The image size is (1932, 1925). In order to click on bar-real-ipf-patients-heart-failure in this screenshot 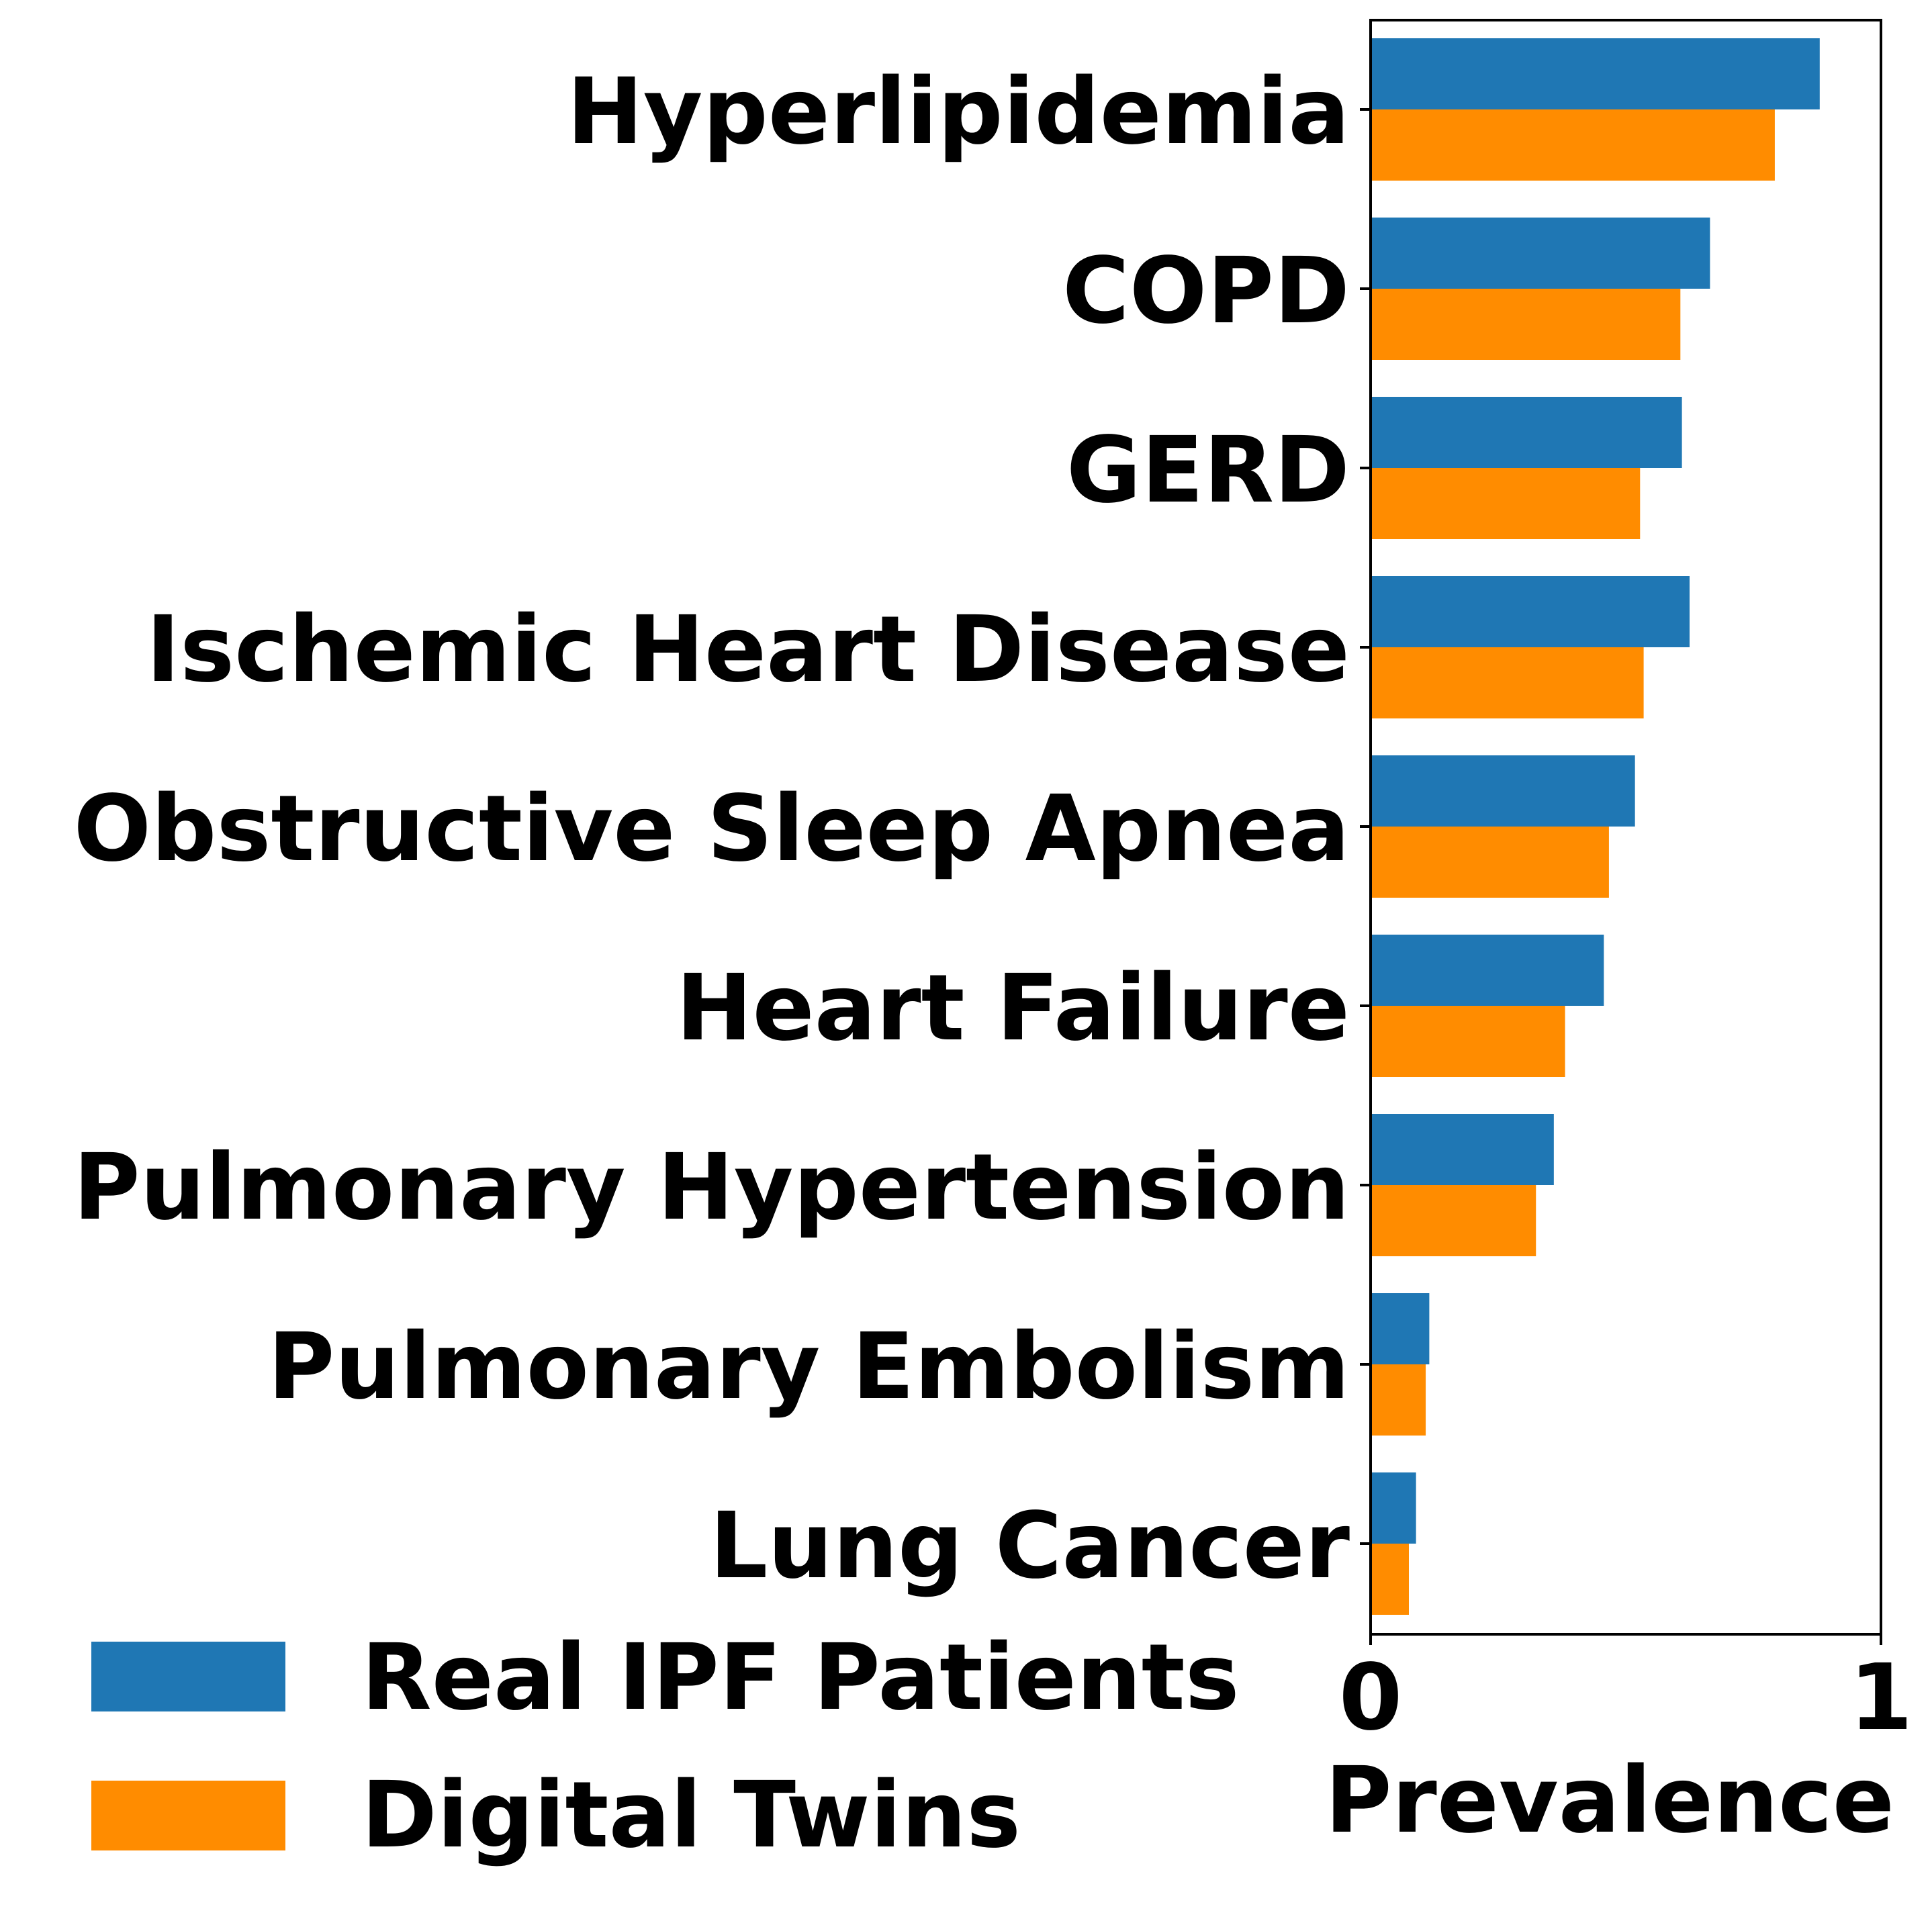, I will do `click(1487, 970)`.